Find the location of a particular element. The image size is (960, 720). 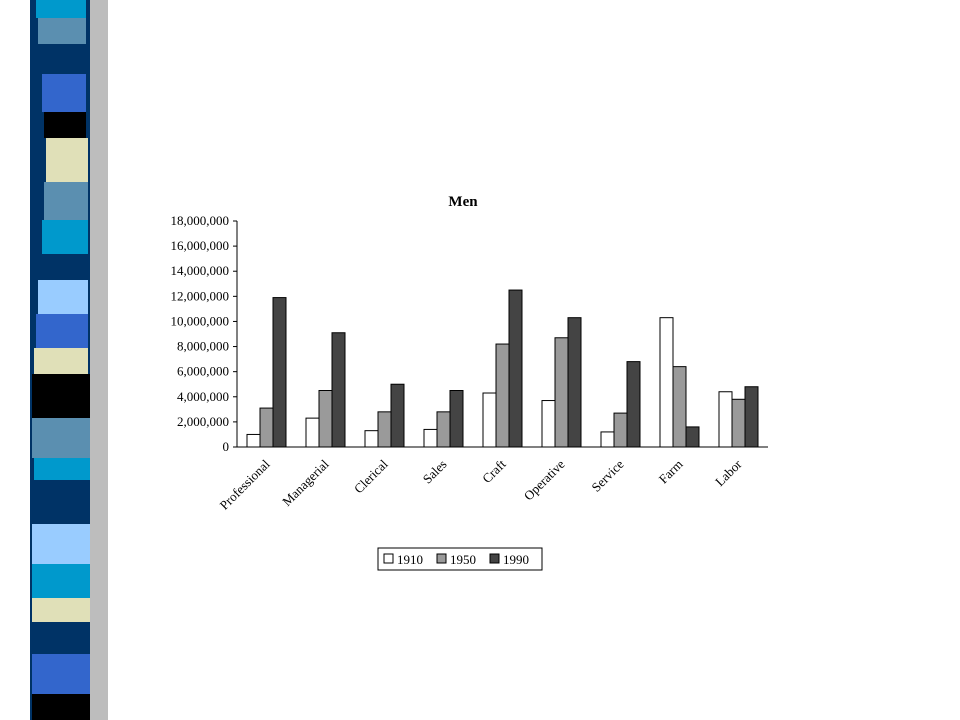

x-tick-label: Managerial is located at coordinates (305, 482).